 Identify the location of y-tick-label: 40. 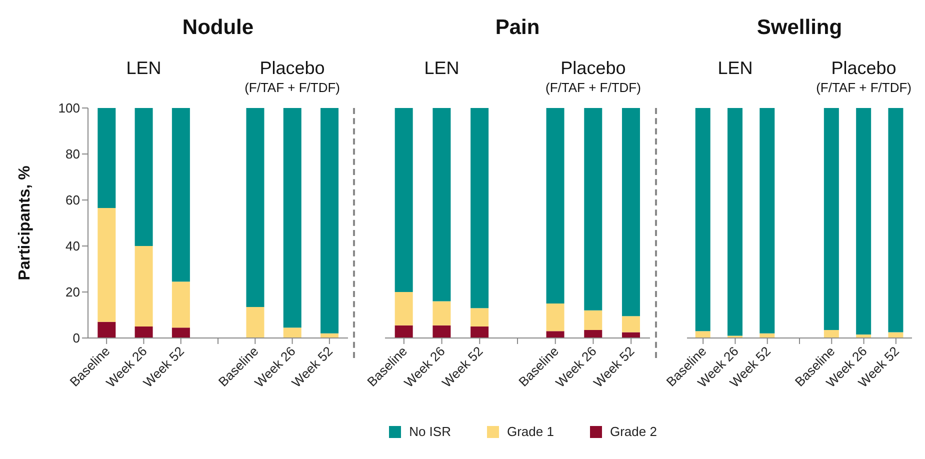
(73, 246).